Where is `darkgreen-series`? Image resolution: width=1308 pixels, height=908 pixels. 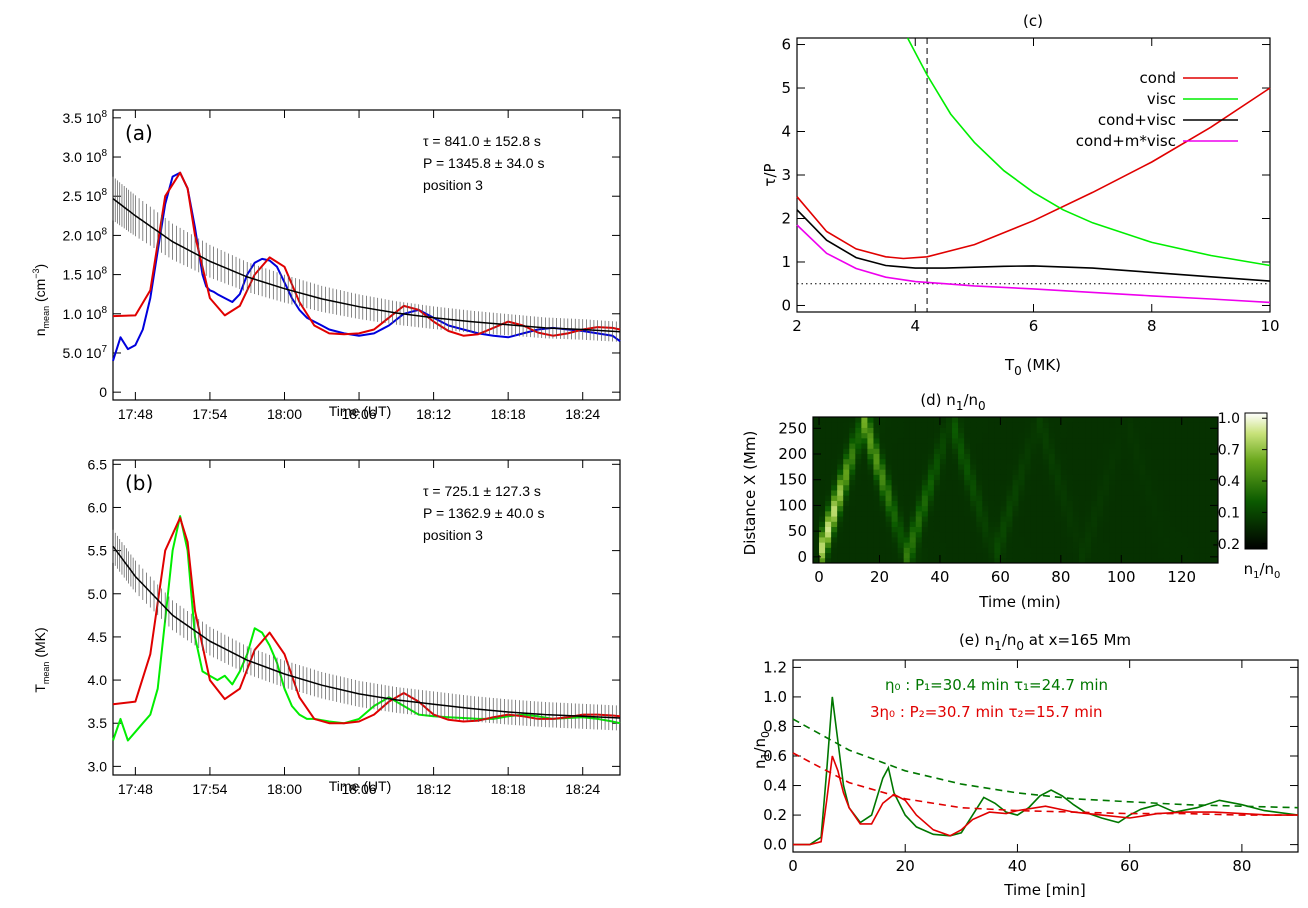
darkgreen-series is located at coordinates (1046, 771).